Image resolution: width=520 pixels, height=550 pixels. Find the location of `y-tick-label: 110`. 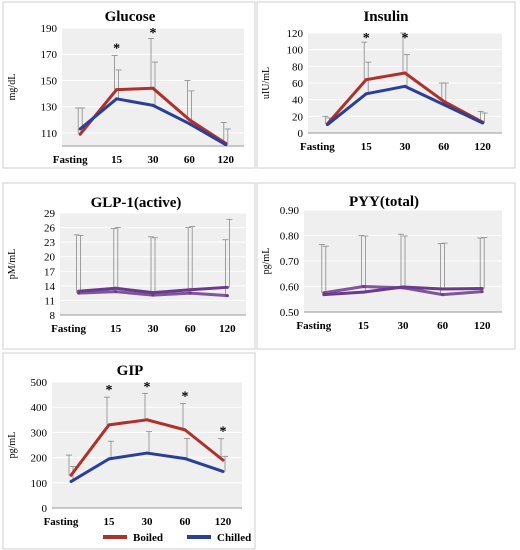

y-tick-label: 110 is located at coordinates (49, 134).